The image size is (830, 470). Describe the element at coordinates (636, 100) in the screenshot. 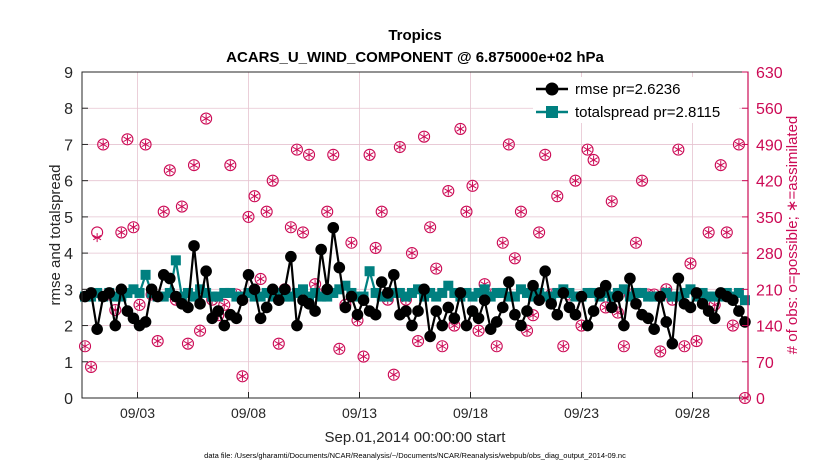

I see `legend-box` at that location.